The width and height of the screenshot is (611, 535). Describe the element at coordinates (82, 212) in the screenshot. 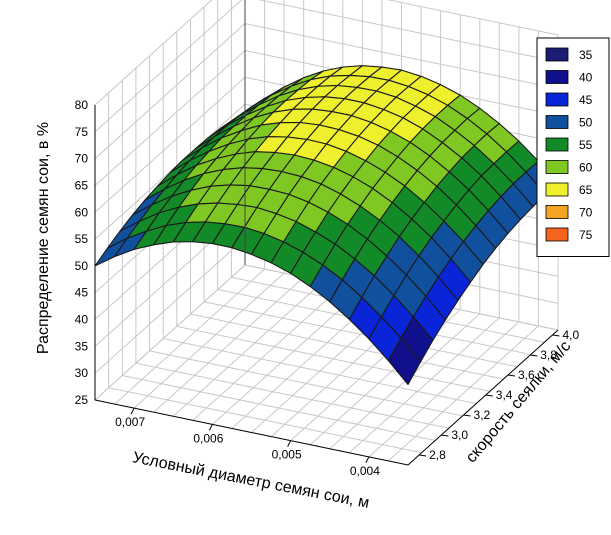

I see `z-tick-label: 60` at that location.